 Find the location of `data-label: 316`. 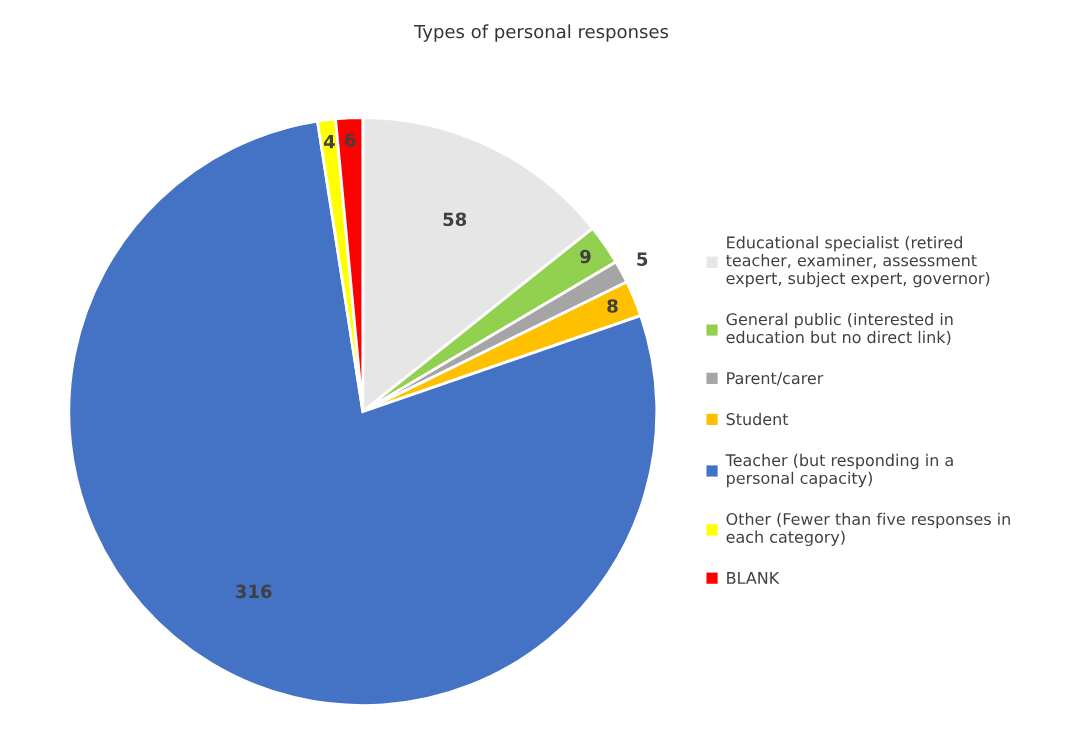

data-label: 316 is located at coordinates (254, 591).